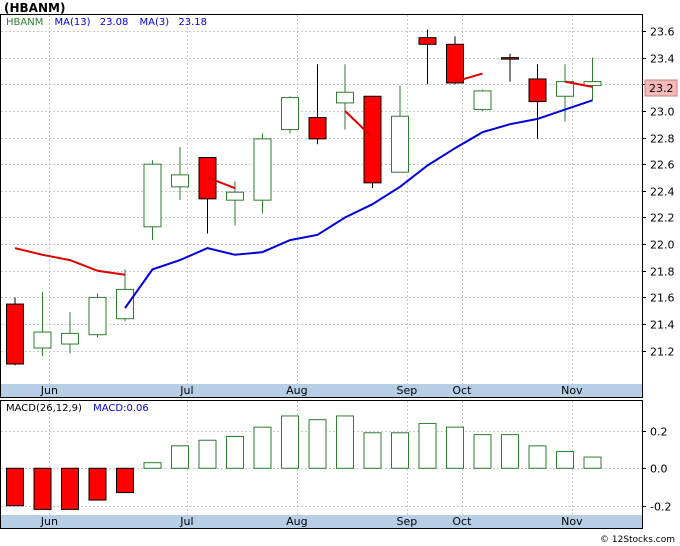 This screenshot has width=680, height=546. What do you see at coordinates (44, 408) in the screenshot?
I see `macd-legend-label: MACD(26,12,9)` at bounding box center [44, 408].